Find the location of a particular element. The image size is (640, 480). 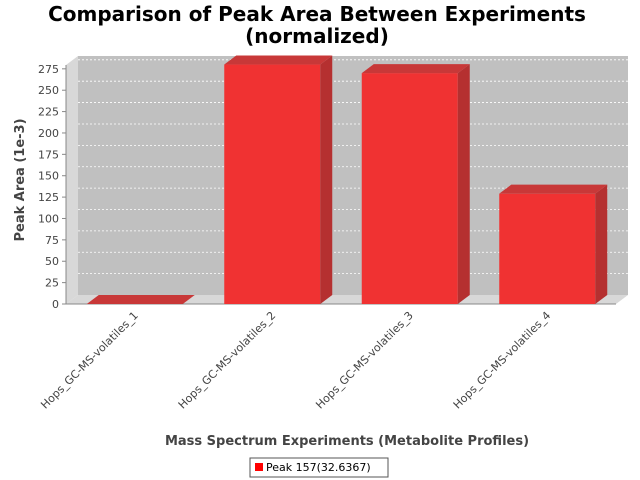

y-tick-label: 100 is located at coordinates (48, 218).